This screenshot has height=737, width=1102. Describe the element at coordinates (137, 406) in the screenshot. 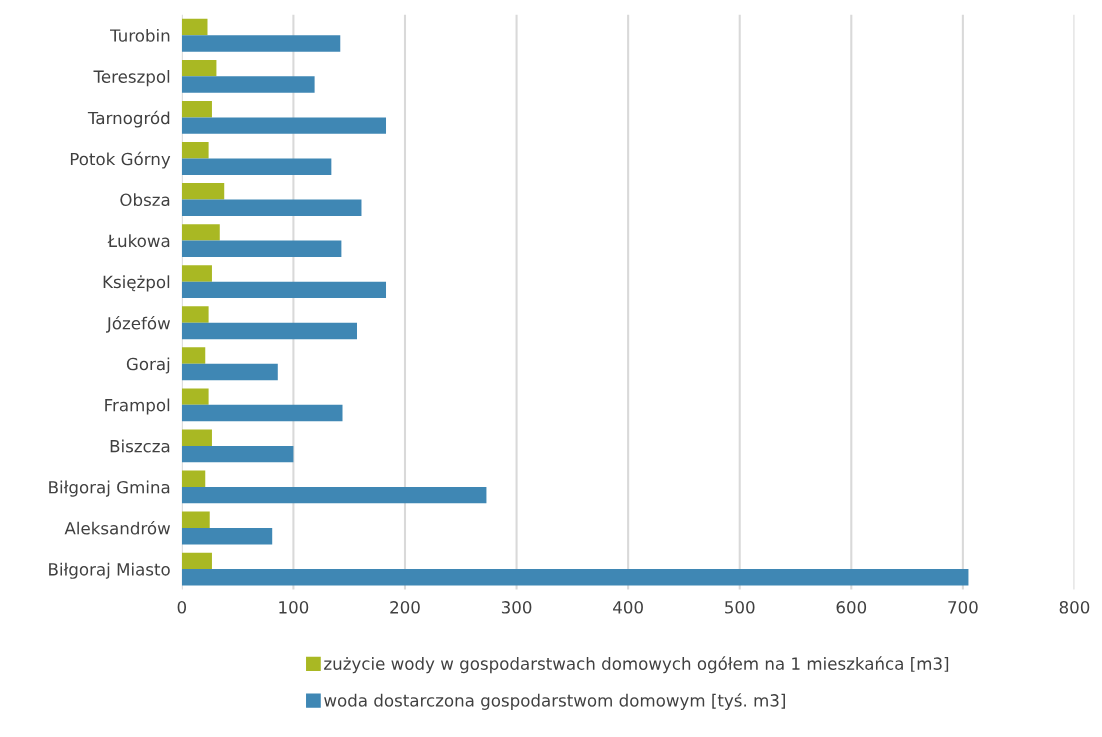

I see `y-tick-label: Frampol` at that location.